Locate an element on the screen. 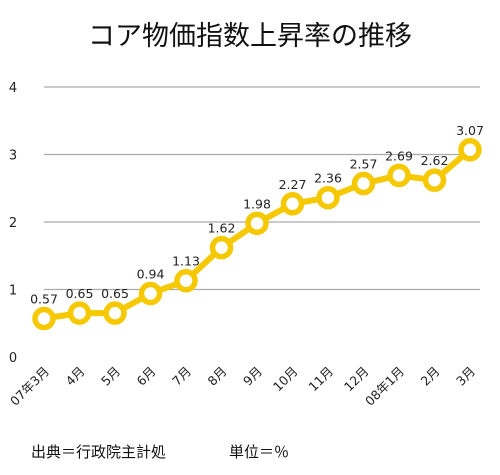 Image resolution: width=500 pixels, height=475 pixels. chart-title: コア物価指数上昇率の推移 is located at coordinates (250, 36).